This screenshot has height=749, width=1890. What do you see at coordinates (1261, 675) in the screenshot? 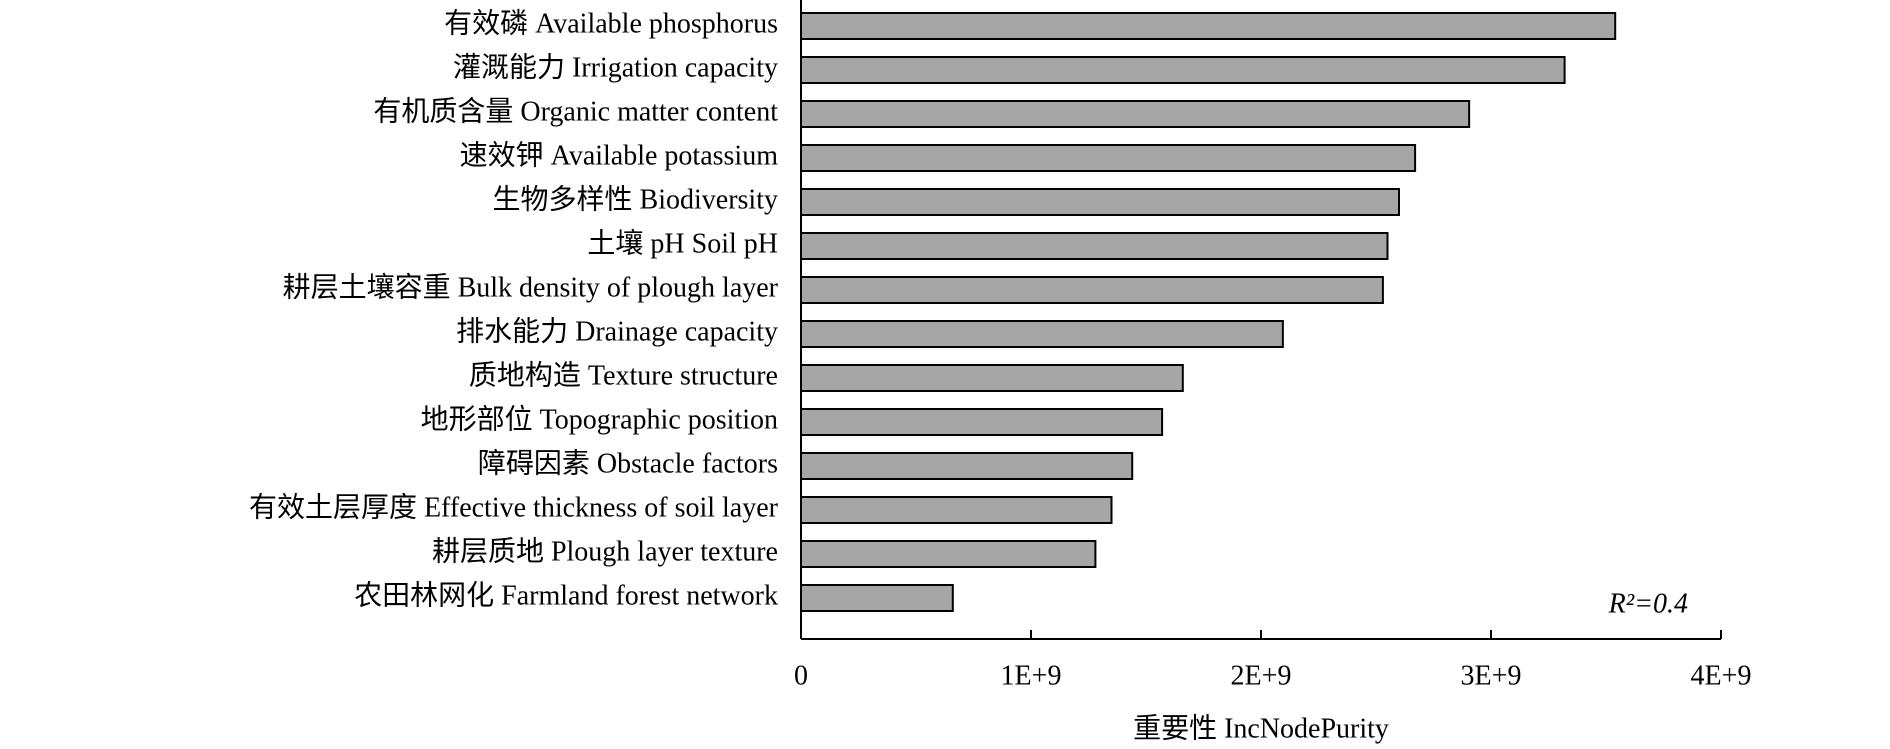
I see `x-tick-label: 2E+9` at bounding box center [1261, 675].